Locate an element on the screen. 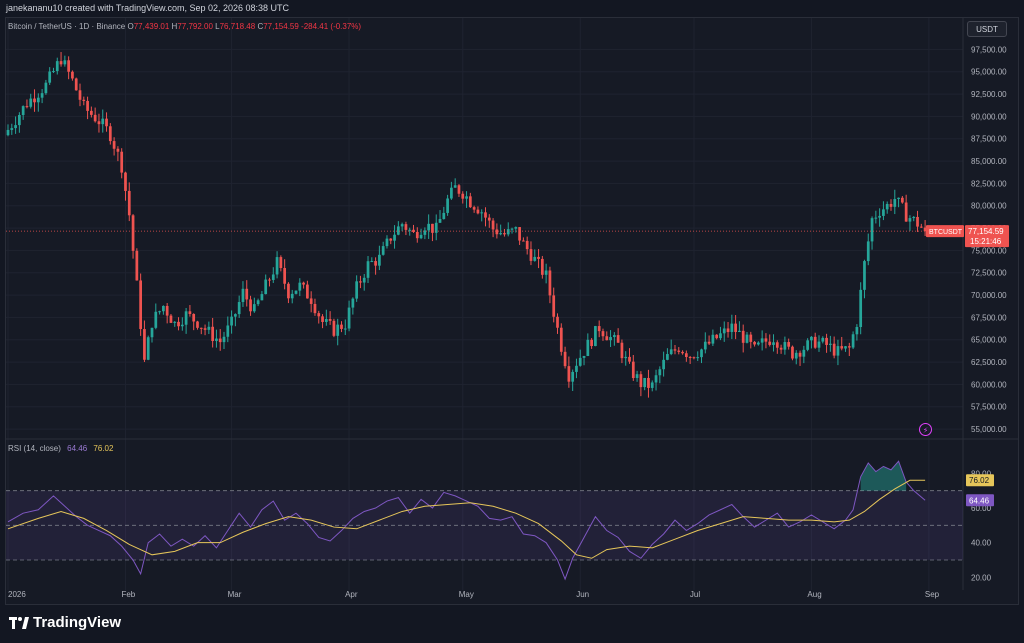  open-label: O is located at coordinates (130, 26).